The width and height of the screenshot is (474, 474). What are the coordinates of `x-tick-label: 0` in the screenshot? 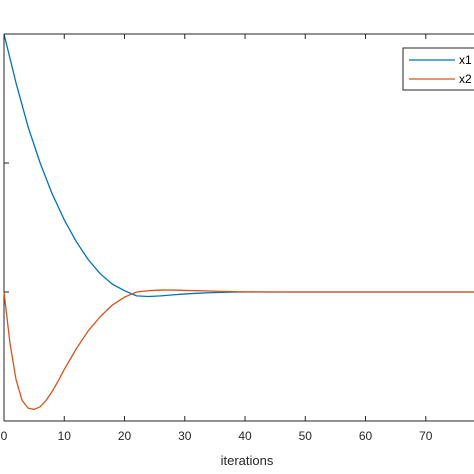 It's located at (4, 436).